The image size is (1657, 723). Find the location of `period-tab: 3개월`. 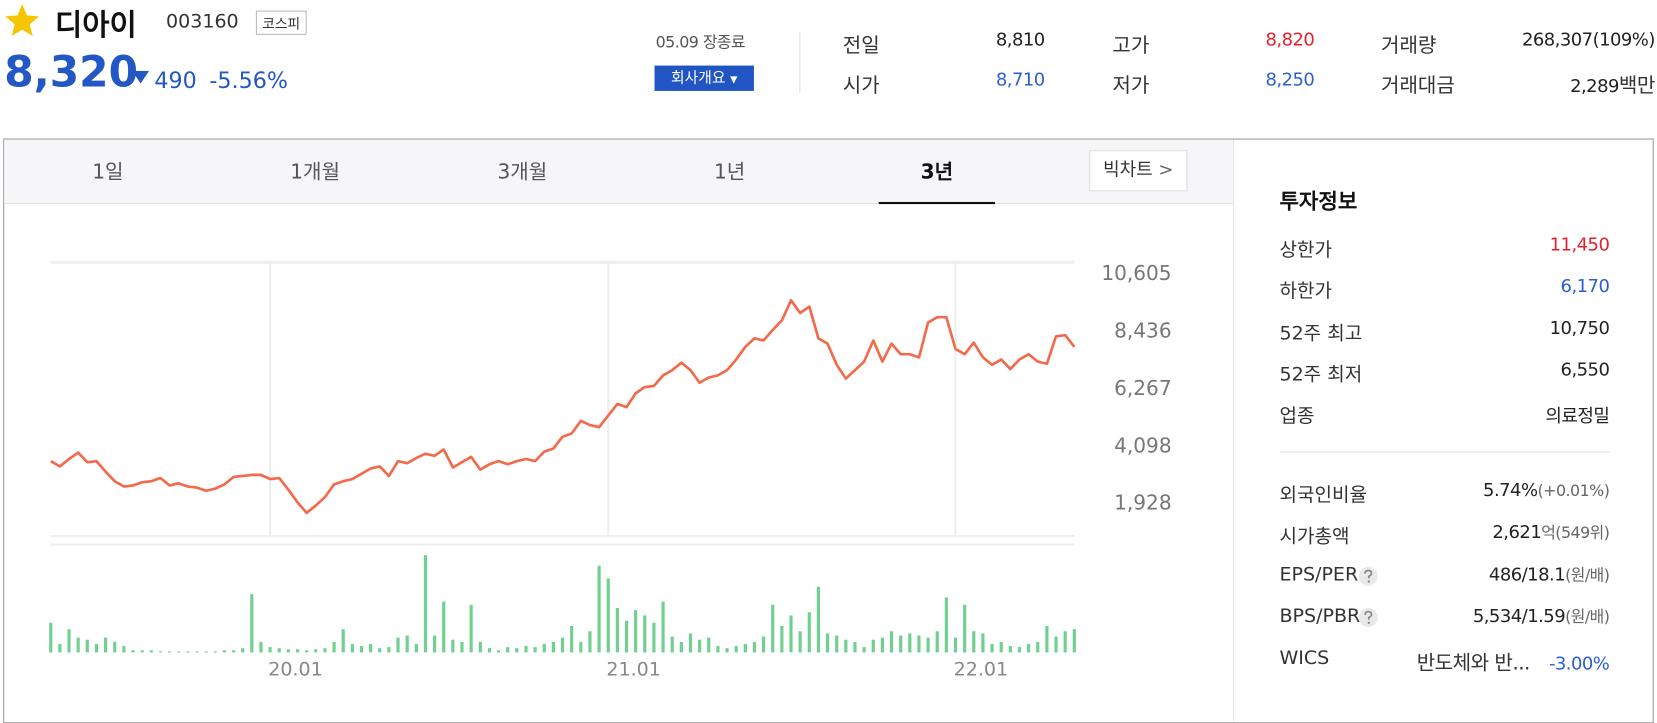

period-tab: 3개월 is located at coordinates (522, 172).